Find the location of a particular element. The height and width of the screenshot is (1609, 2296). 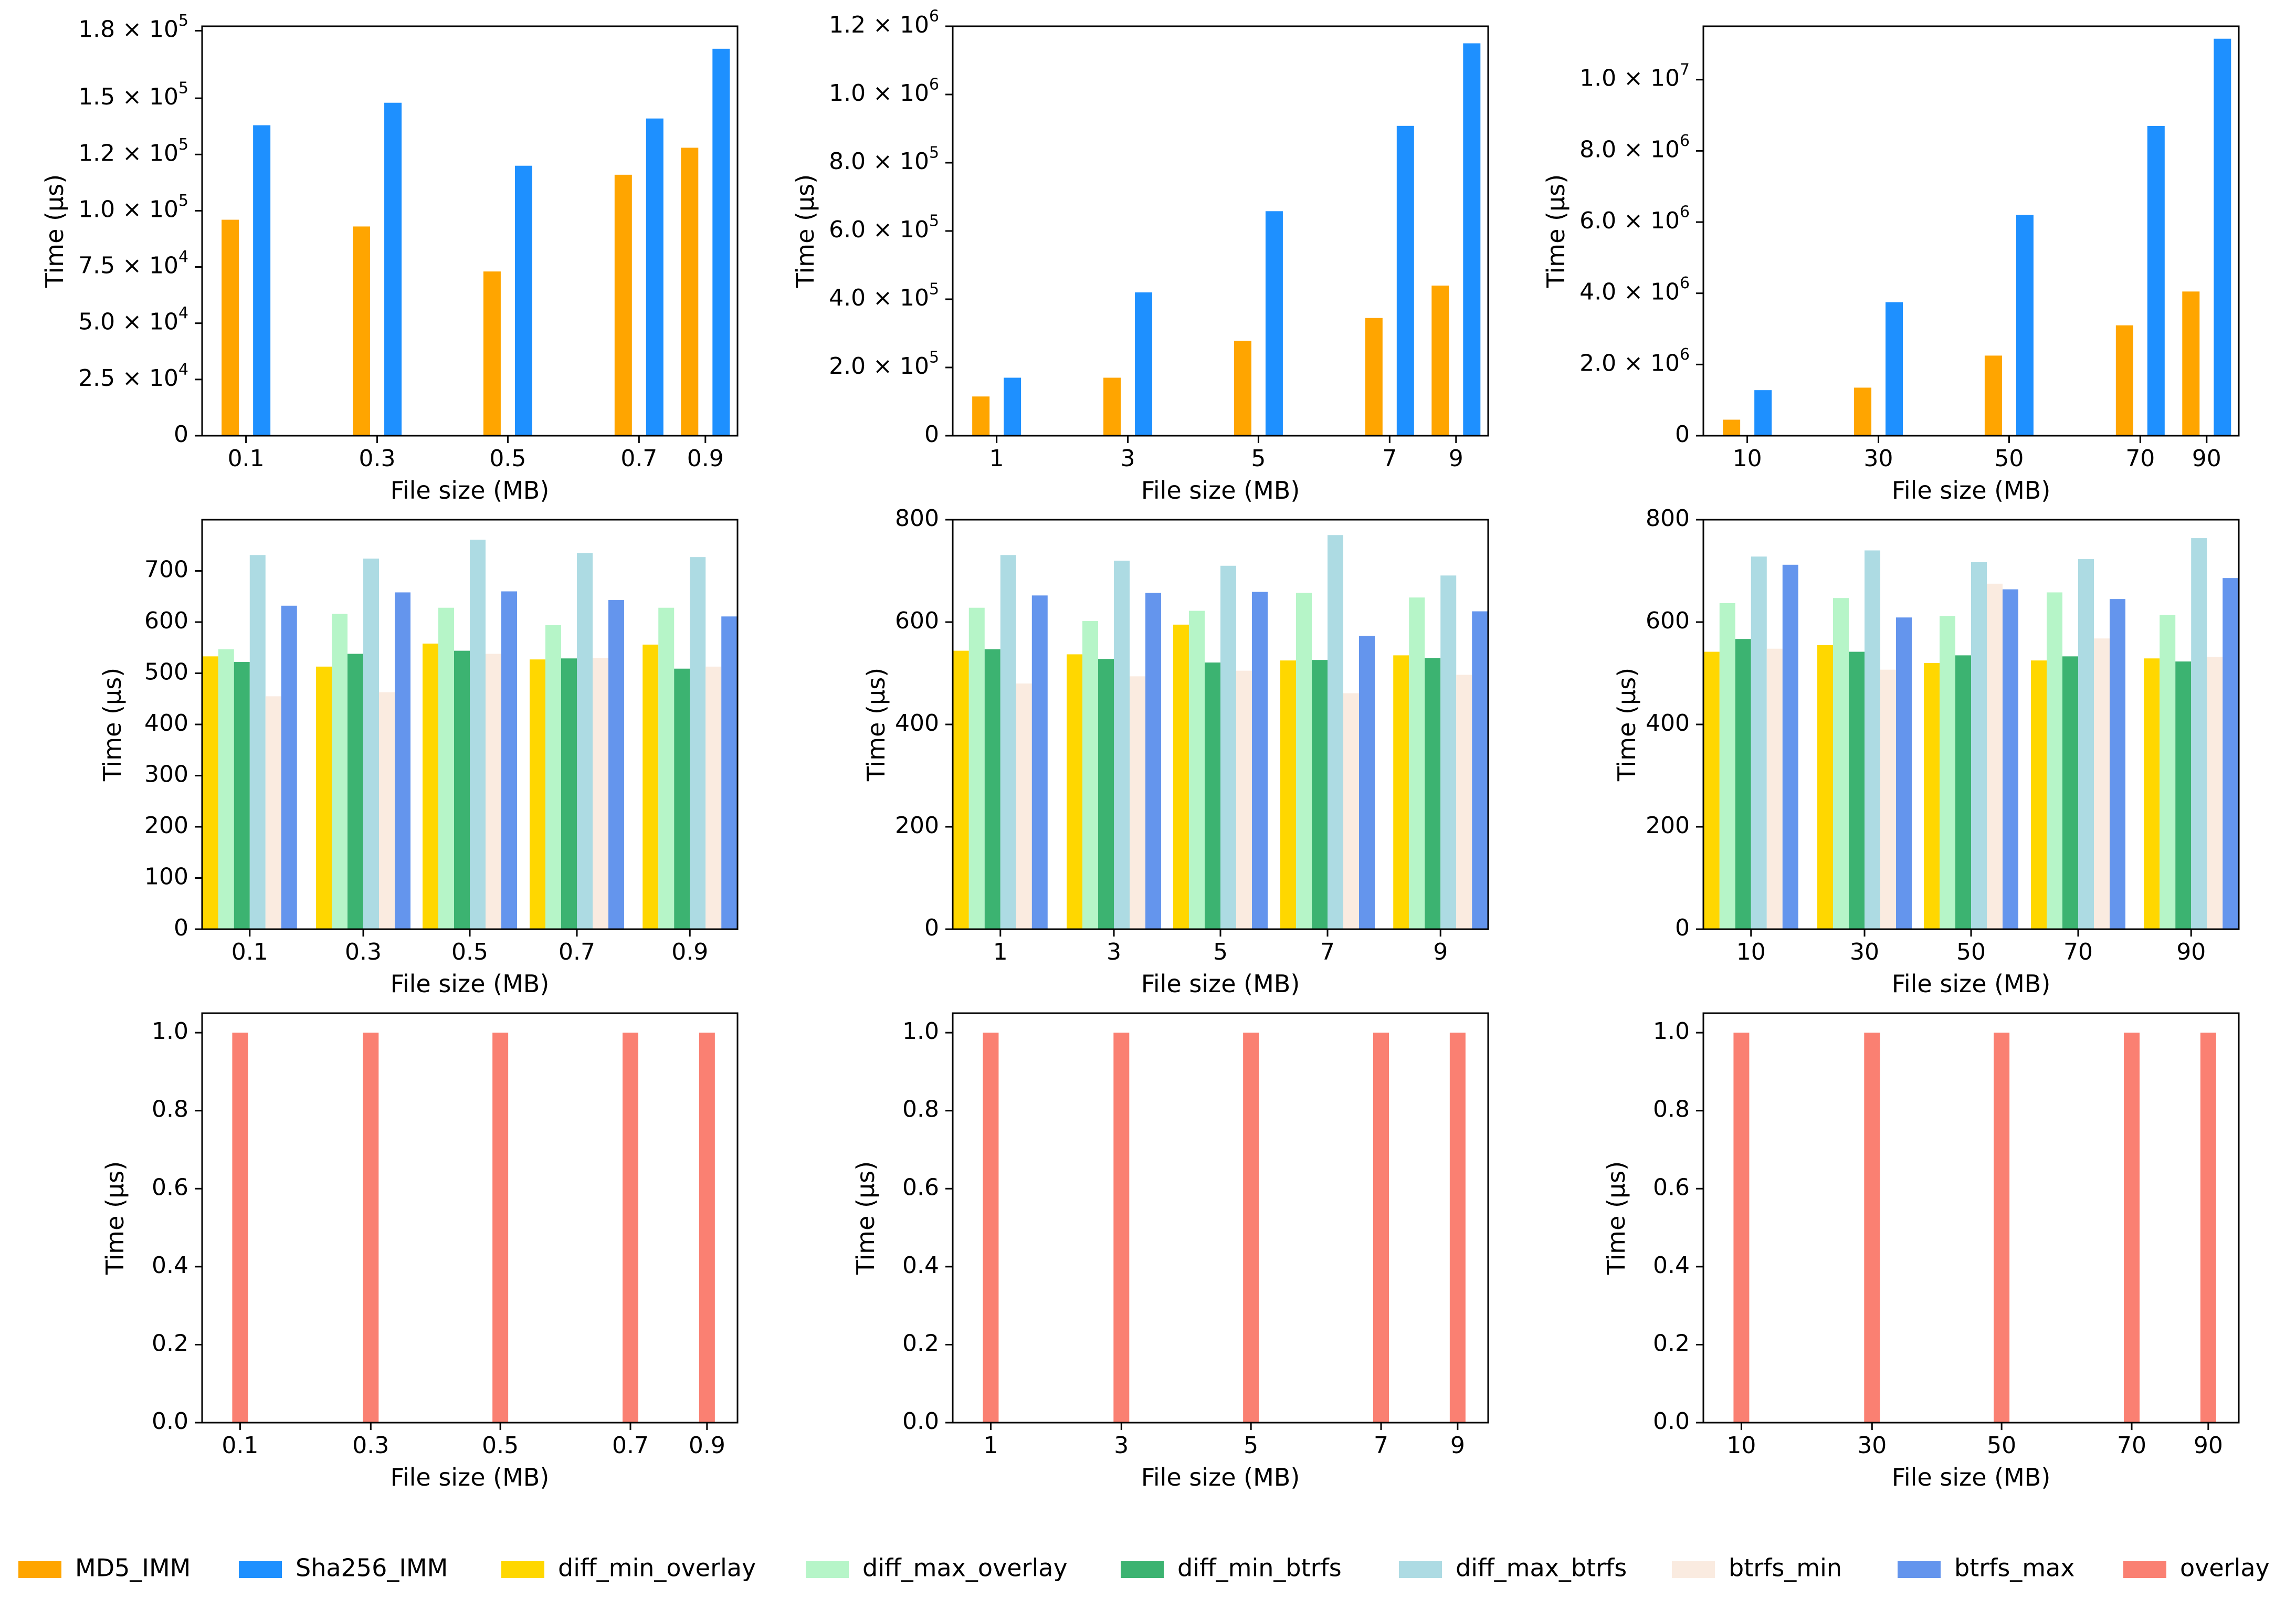

y-tick-label: 6.0 × 10⁶ is located at coordinates (1634, 218).